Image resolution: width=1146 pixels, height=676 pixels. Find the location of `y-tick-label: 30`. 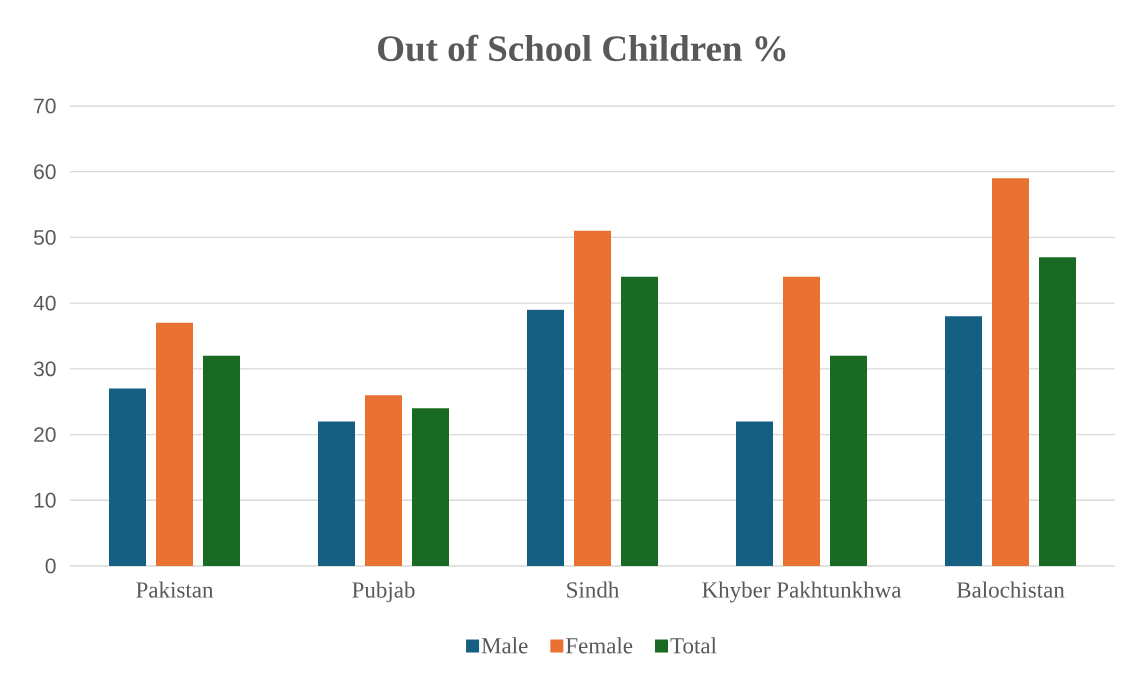

y-tick-label: 30 is located at coordinates (44, 369).